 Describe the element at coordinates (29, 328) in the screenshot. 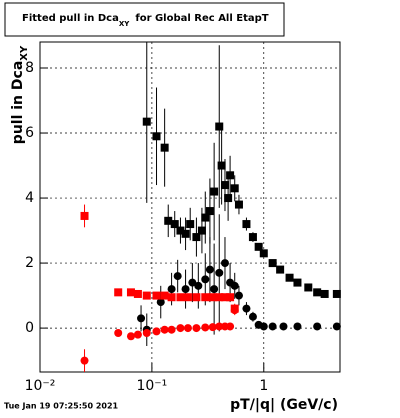

I see `y-tick-label: 0` at that location.